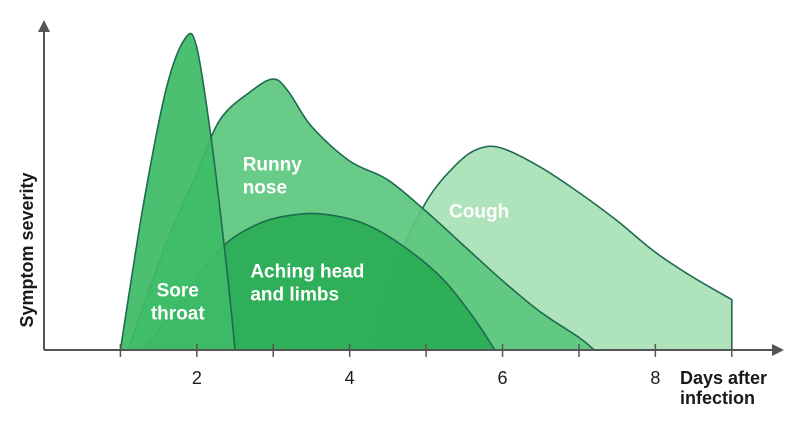 This screenshot has width=800, height=430. What do you see at coordinates (178, 313) in the screenshot?
I see `curve-label-line: throat` at bounding box center [178, 313].